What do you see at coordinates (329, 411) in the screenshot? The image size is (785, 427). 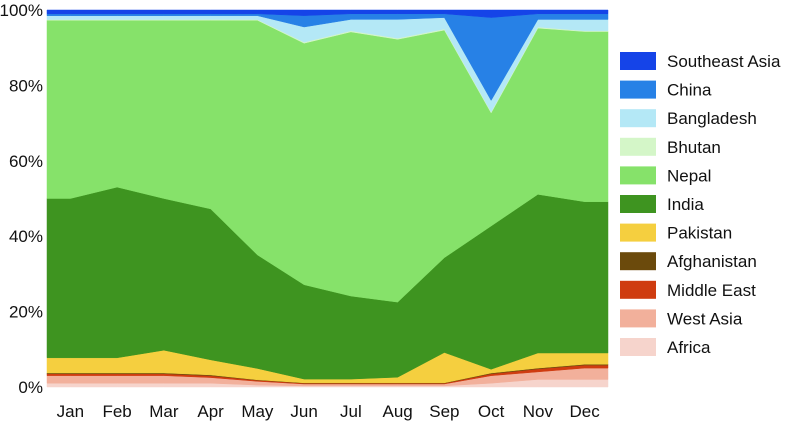 I see `x-axis: Jan Feb Mar Apr May Jun Jul Aug Sep Oct Nov Dec` at bounding box center [329, 411].